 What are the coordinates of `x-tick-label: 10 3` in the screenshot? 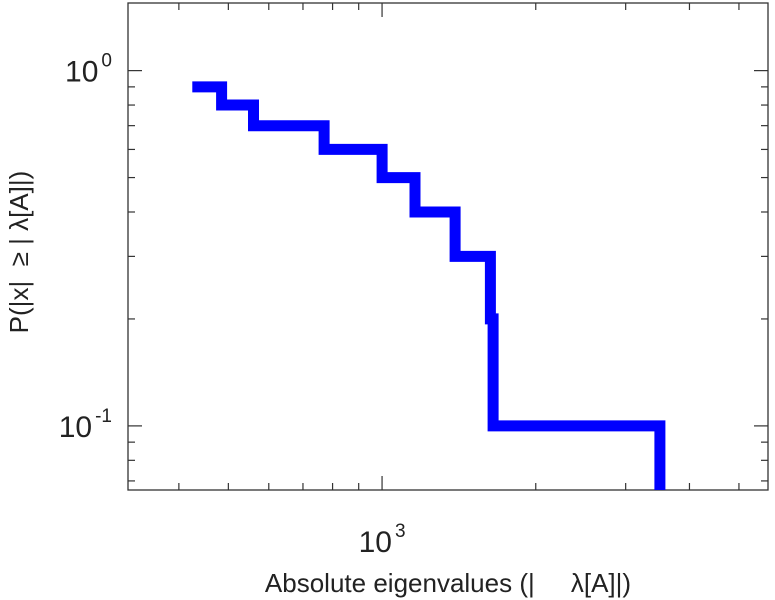 It's located at (382, 540).